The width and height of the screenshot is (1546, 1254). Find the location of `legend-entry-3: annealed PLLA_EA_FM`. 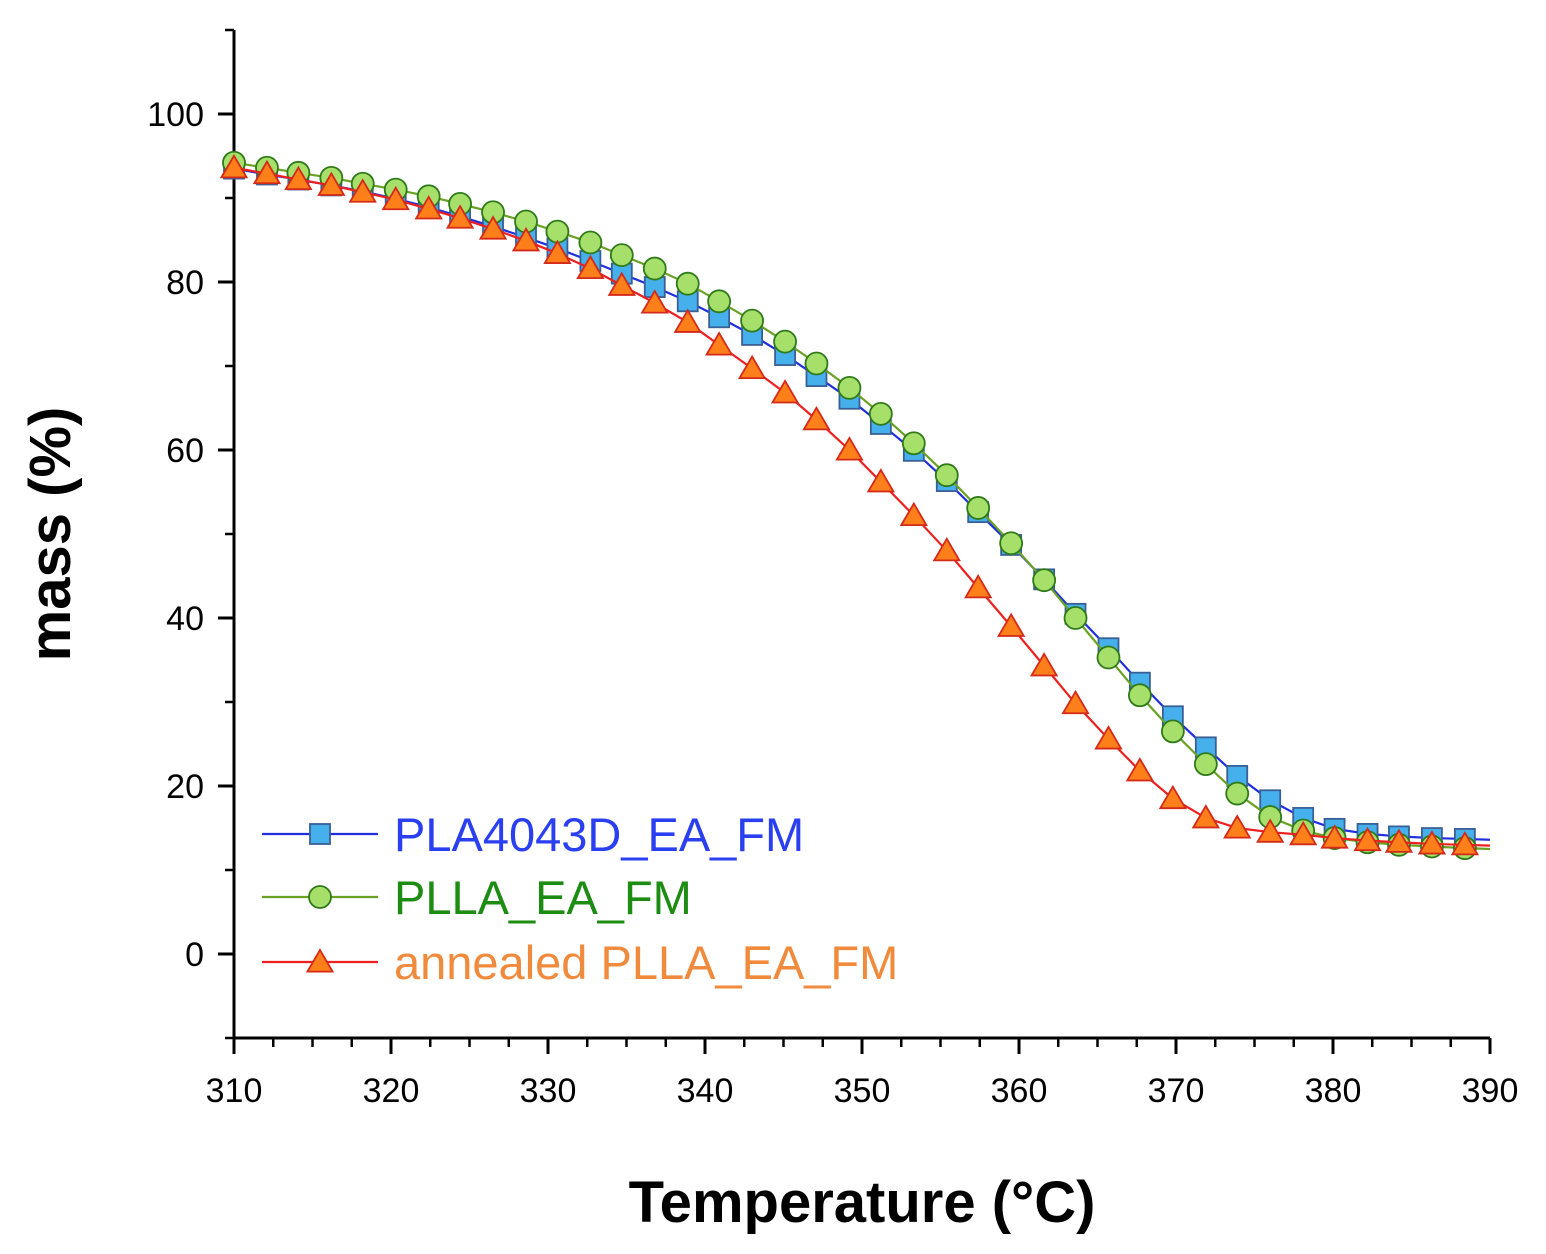

legend-entry-3: annealed PLLA_EA_FM is located at coordinates (580, 962).